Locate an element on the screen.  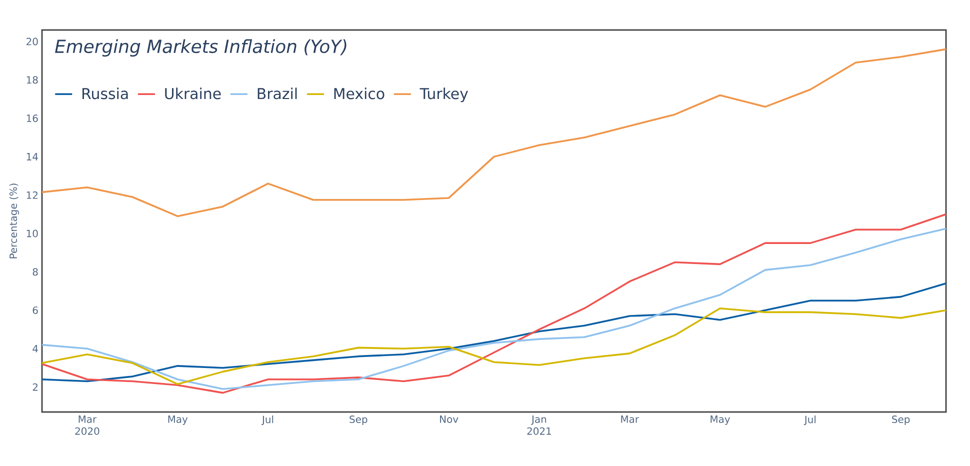
x-tick-label: Mar is located at coordinates (630, 419).